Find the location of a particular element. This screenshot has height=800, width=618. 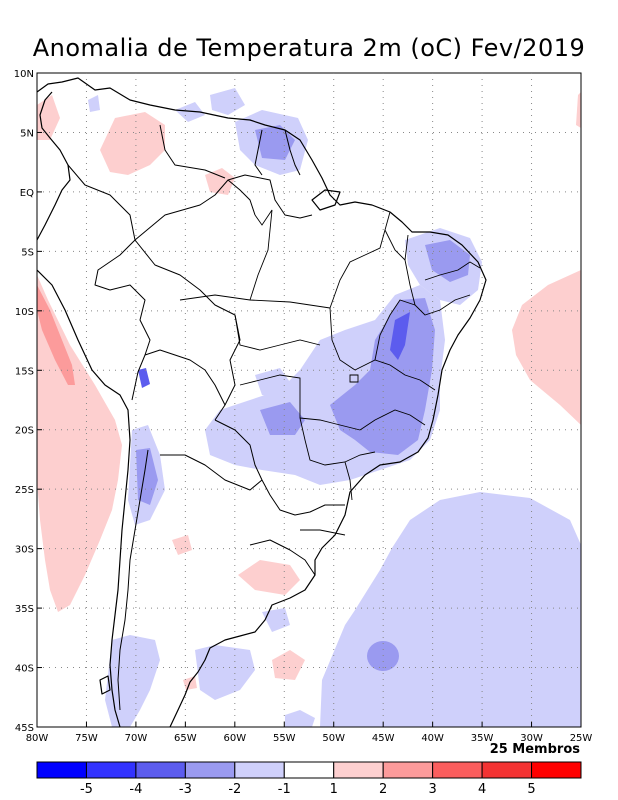

anomaly-cool-titicaca is located at coordinates (144, 378).